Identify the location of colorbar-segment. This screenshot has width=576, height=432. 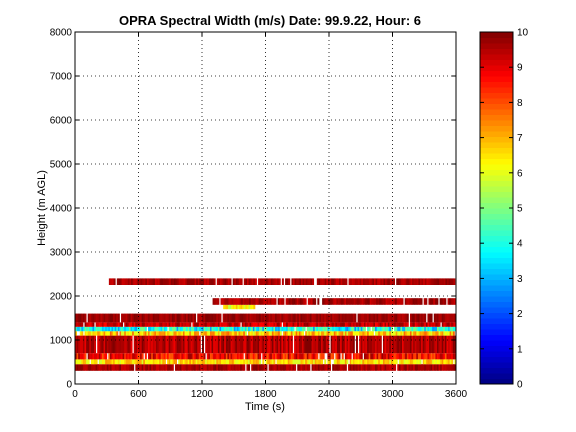
(496, 227).